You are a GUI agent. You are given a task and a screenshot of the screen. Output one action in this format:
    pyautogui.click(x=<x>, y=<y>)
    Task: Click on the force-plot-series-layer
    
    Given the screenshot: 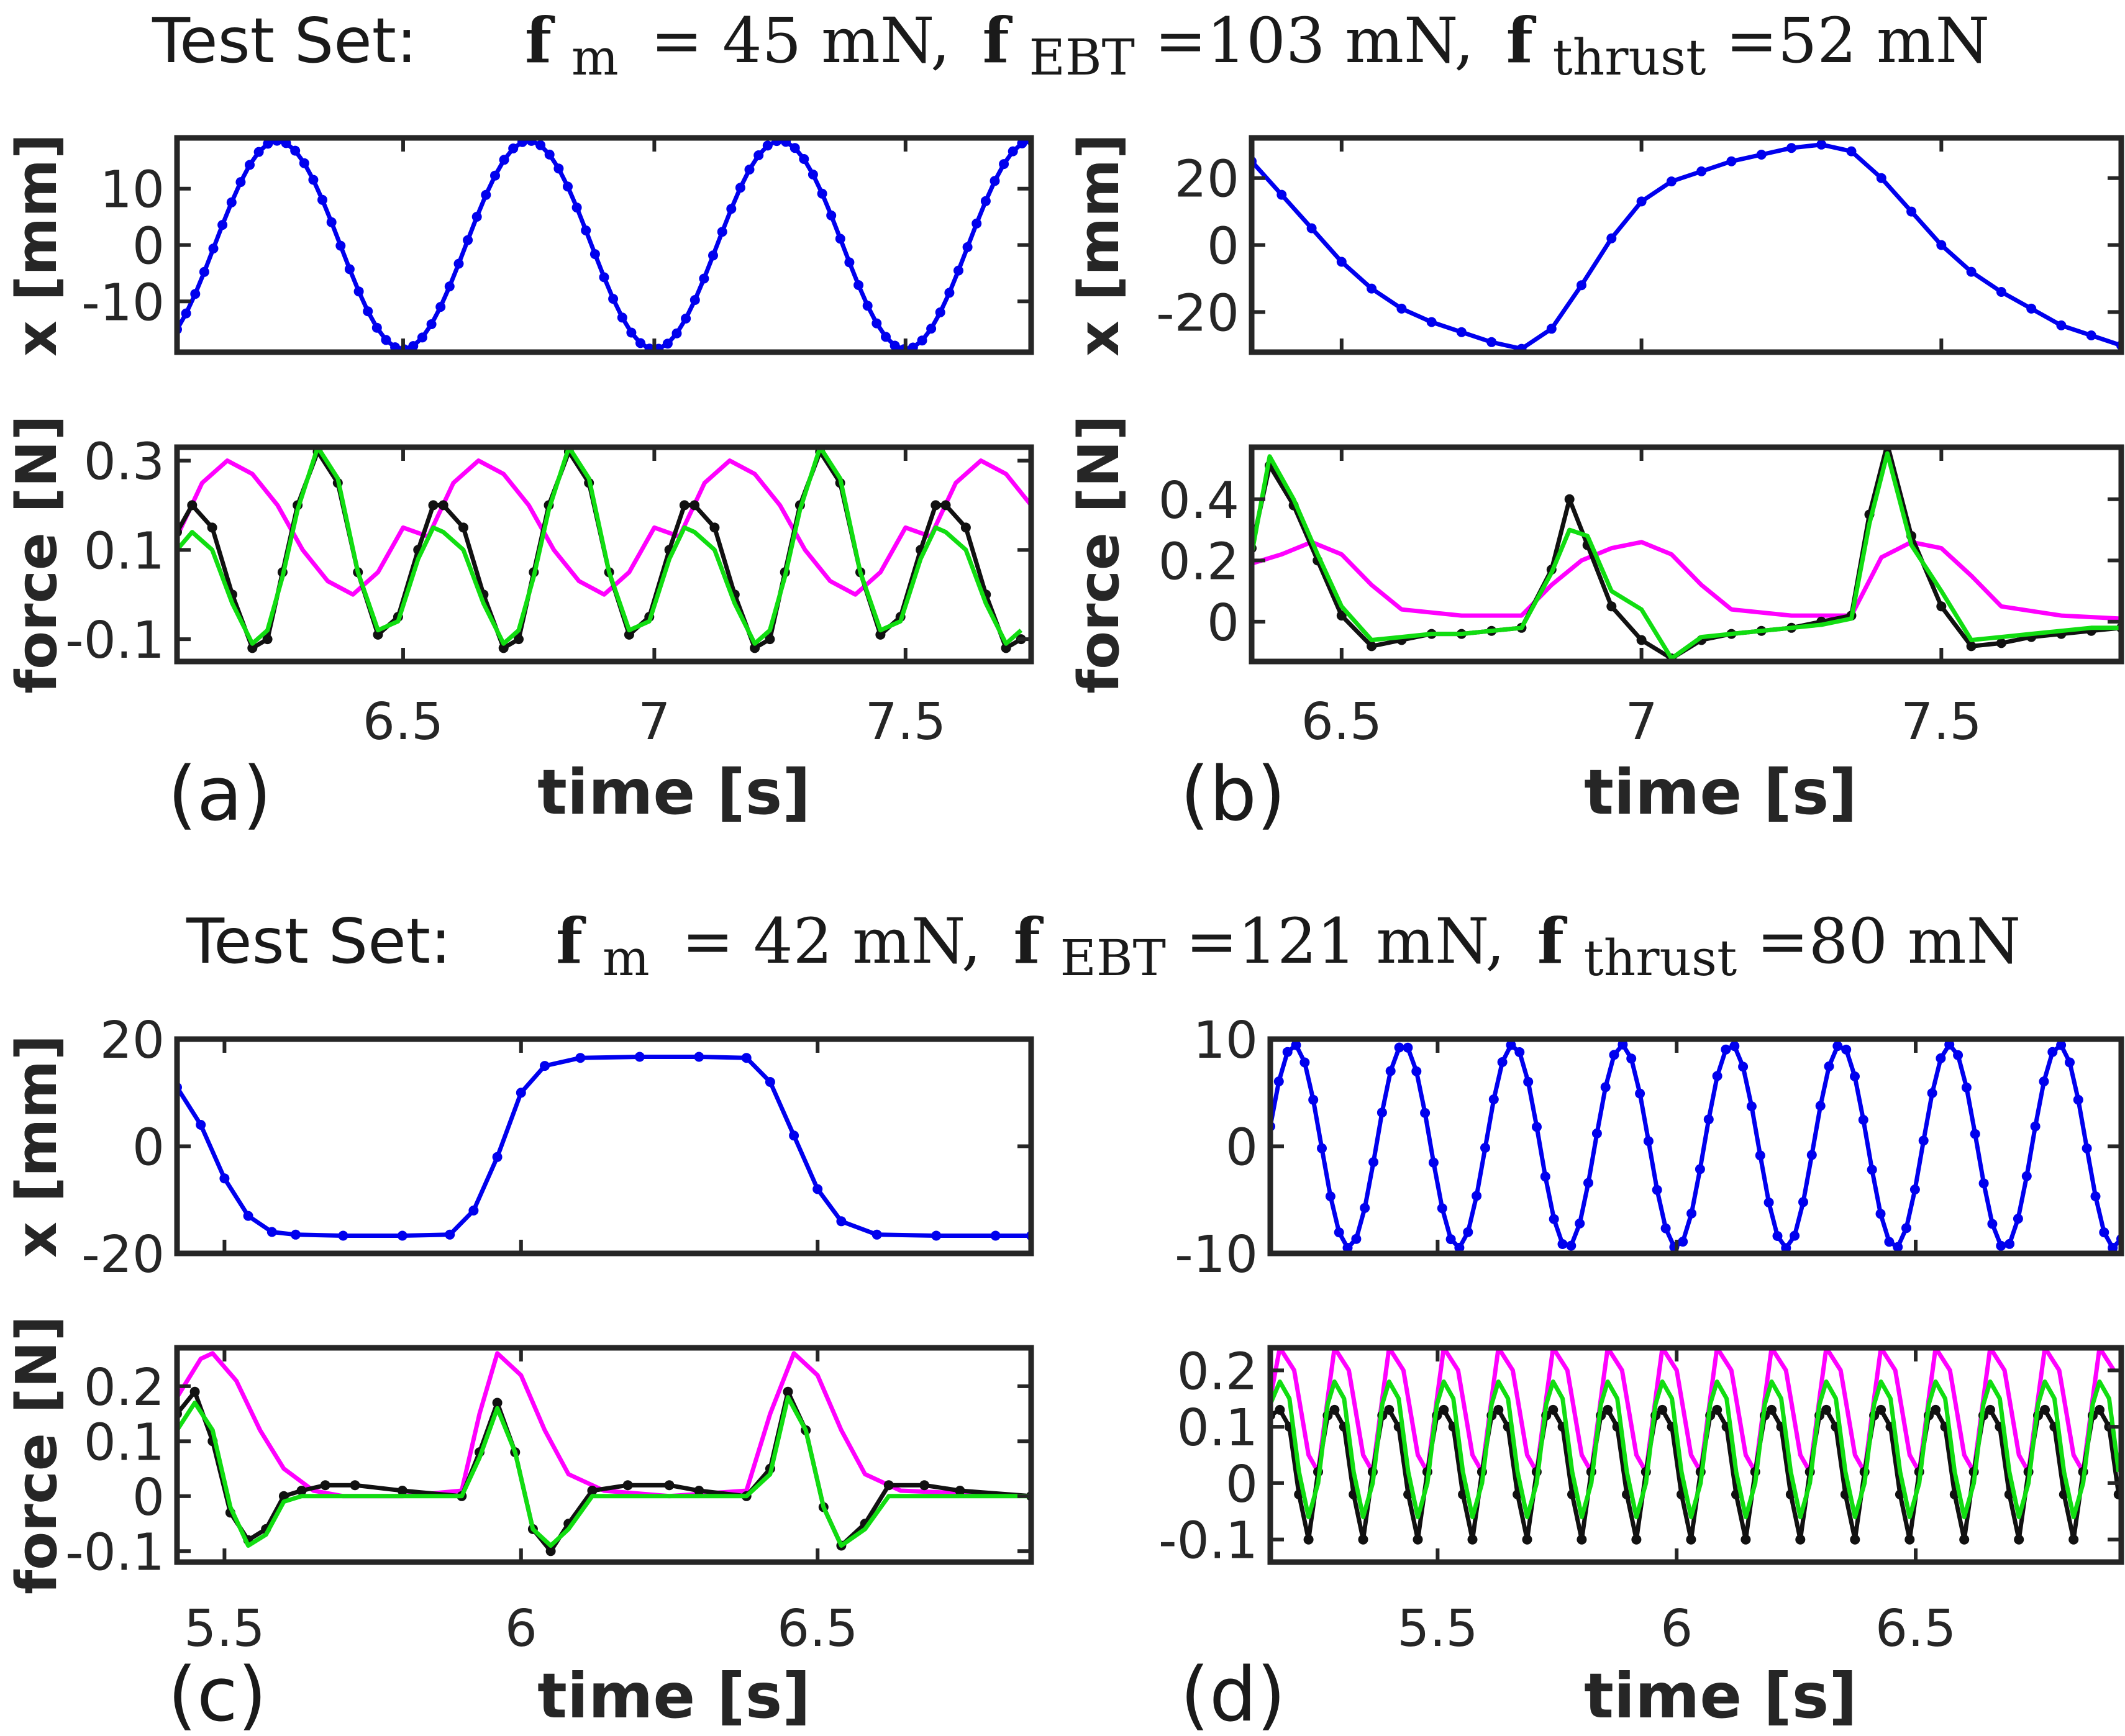 What is the action you would take?
    pyautogui.click(x=1686, y=554)
    